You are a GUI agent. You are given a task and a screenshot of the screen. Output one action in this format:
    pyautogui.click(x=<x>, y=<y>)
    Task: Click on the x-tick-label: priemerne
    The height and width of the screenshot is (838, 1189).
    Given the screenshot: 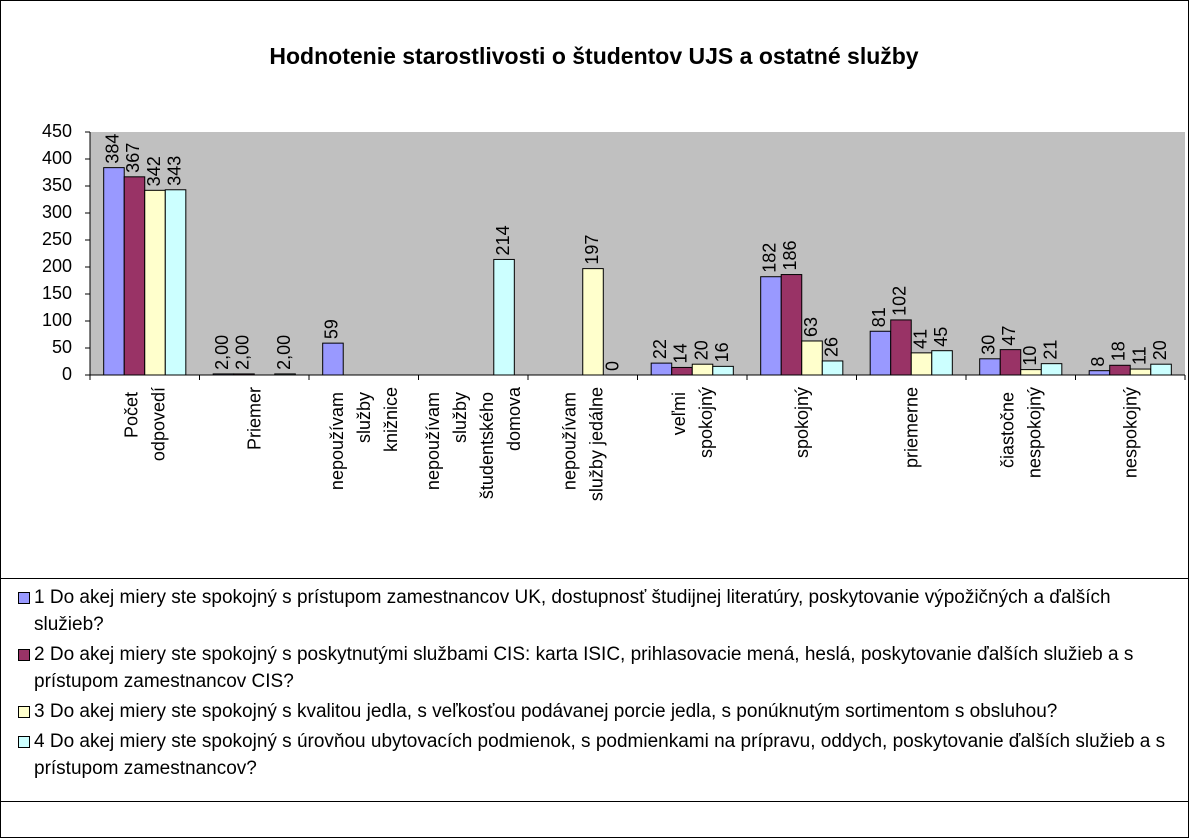 What is the action you would take?
    pyautogui.click(x=911, y=427)
    